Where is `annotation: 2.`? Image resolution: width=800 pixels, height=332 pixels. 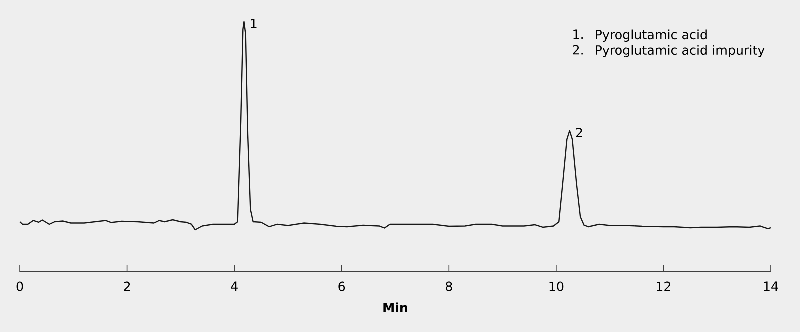
annotation: 2. is located at coordinates (578, 50).